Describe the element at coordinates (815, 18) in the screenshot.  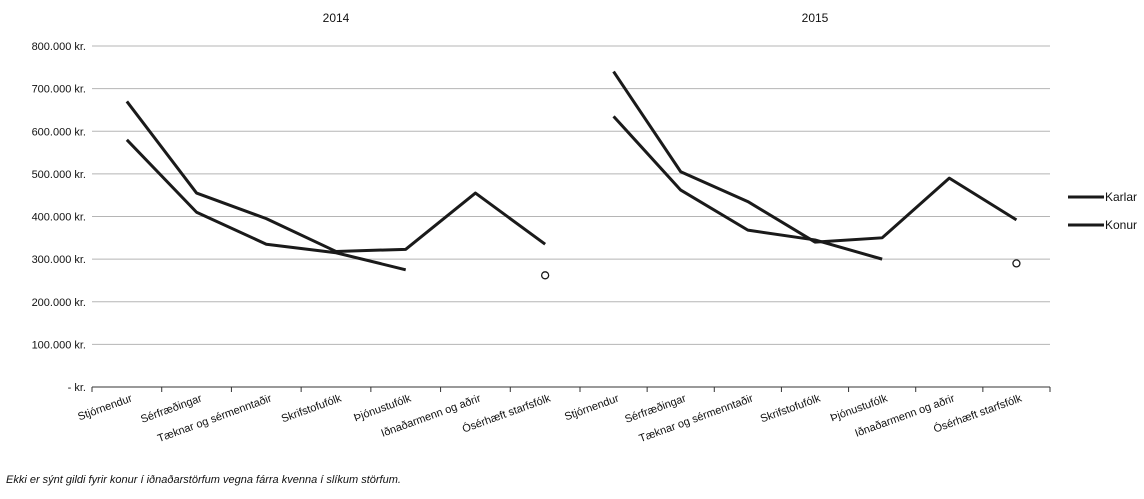
I see `panel-title: 2015` at that location.